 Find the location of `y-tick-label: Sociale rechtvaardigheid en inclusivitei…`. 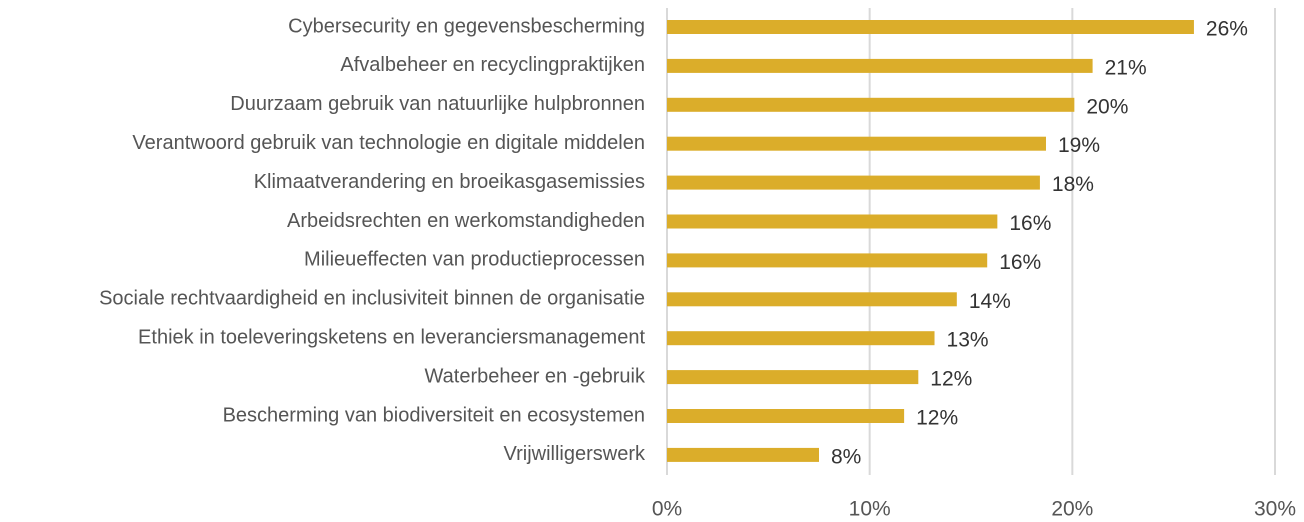

y-tick-label: Sociale rechtvaardigheid en inclusivitei… is located at coordinates (372, 299).